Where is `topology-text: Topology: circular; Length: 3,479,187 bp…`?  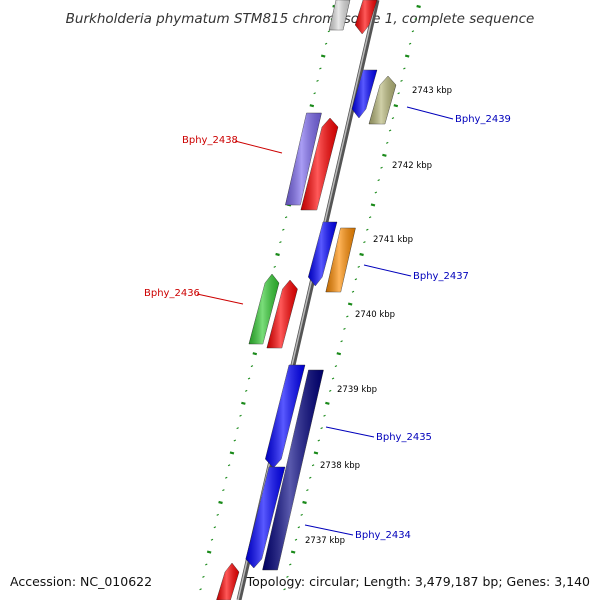 topology-text: Topology: circular; Length: 3,479,187 bp… is located at coordinates (418, 581).